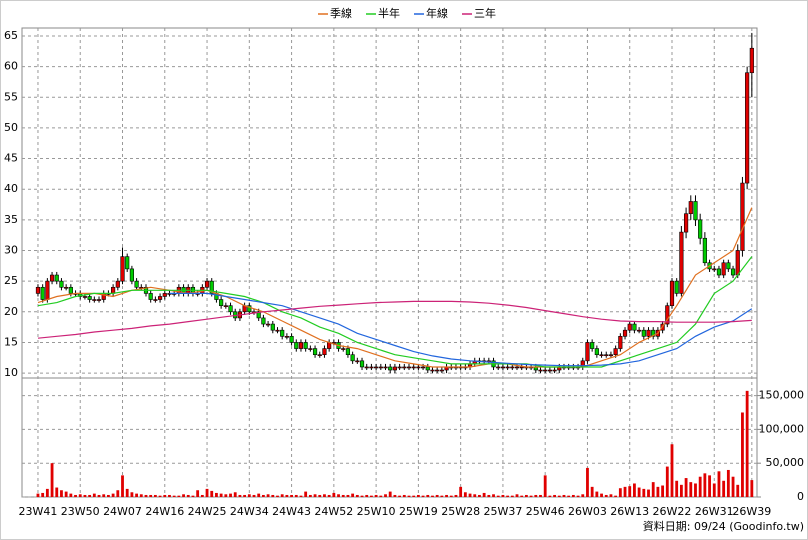 This screenshot has height=540, width=808. What do you see at coordinates (502, 511) in the screenshot?
I see `x-tick-label: 25W37` at bounding box center [502, 511].